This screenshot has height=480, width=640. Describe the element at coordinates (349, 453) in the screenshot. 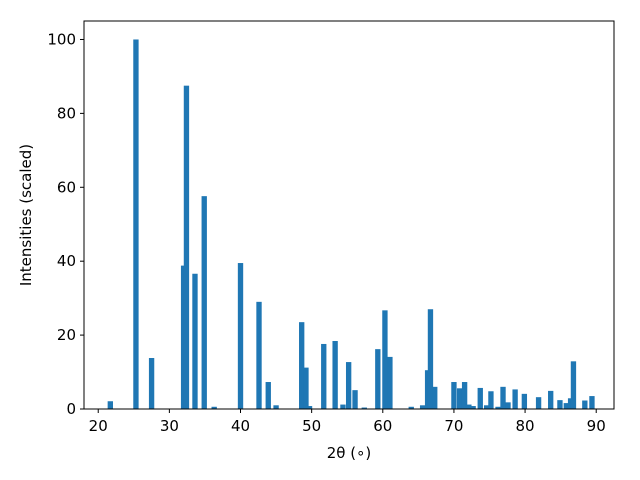

I see `x-axis-label: 2θ (∘)` at that location.